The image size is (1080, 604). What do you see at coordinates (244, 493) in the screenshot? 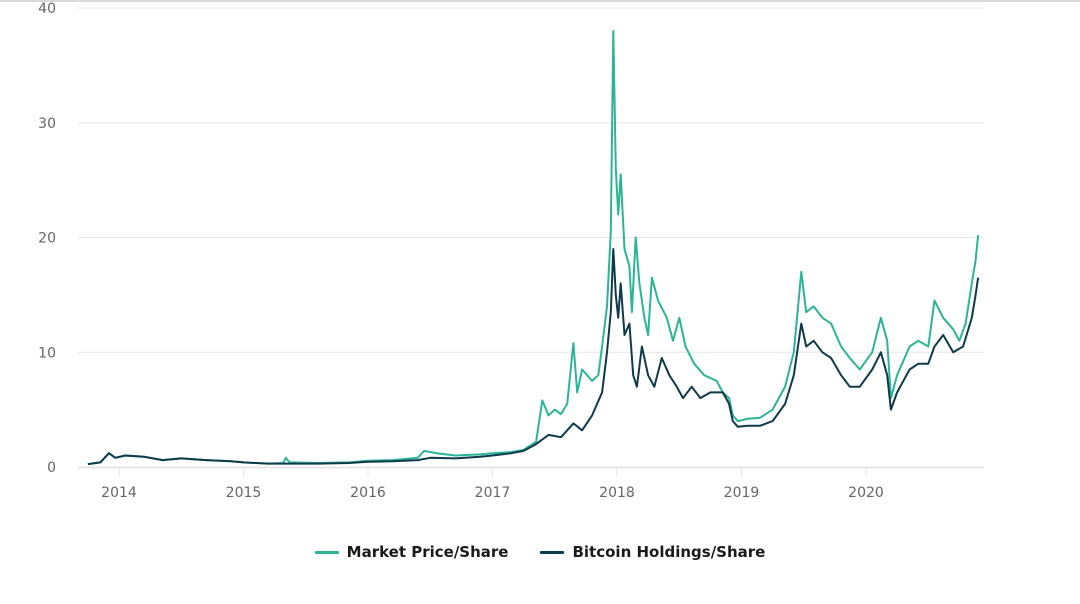
I see `x-tick-label: 2015` at bounding box center [244, 493].